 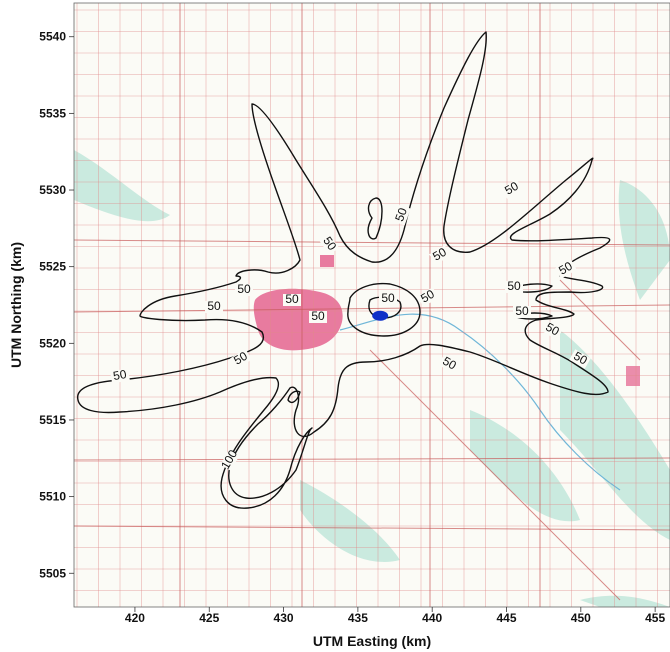 I want to click on town-area, so click(x=446, y=320).